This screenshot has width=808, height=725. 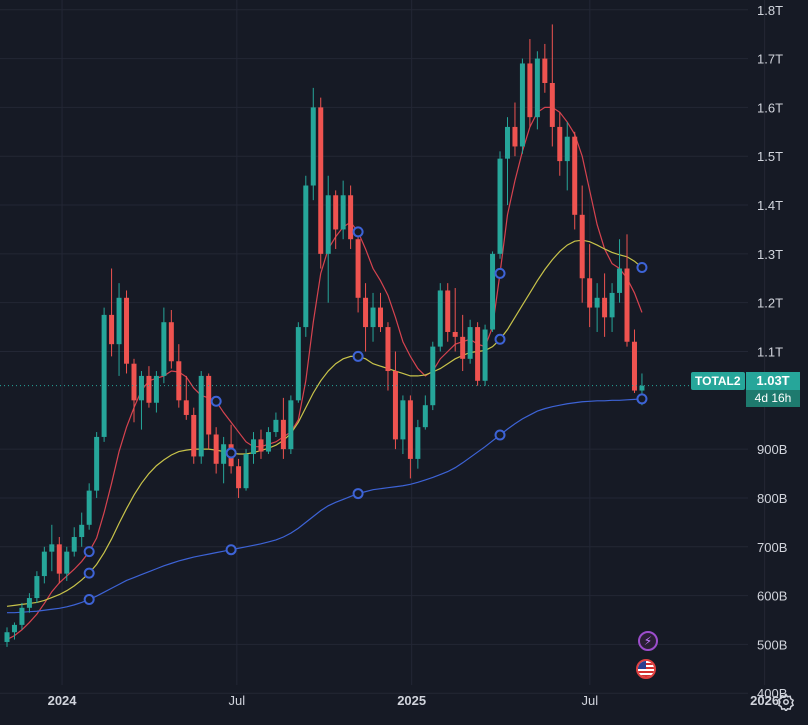 I want to click on y-tick-label: 800B, so click(x=772, y=498).